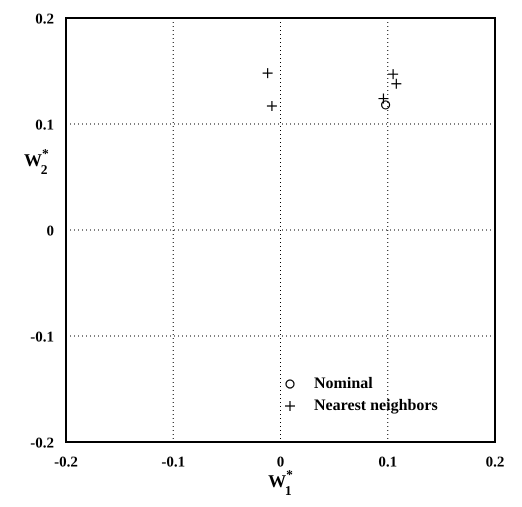 The width and height of the screenshot is (522, 507). Describe the element at coordinates (343, 384) in the screenshot. I see `legend-label: Nominal` at that location.